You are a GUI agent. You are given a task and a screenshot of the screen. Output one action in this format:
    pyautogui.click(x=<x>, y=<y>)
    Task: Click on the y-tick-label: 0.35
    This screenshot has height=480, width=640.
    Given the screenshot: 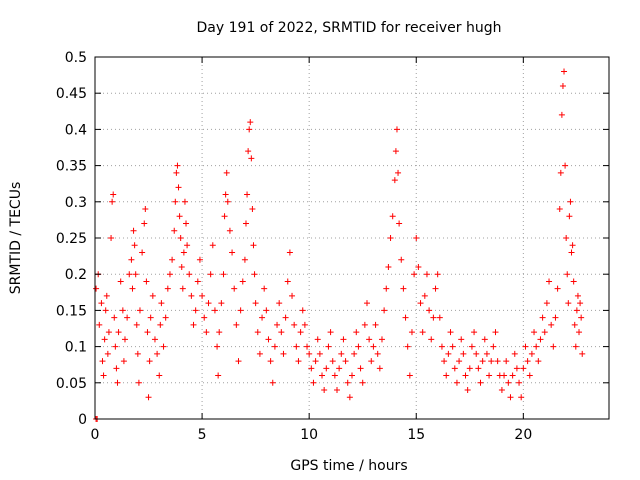 What is the action you would take?
    pyautogui.click(x=71, y=167)
    